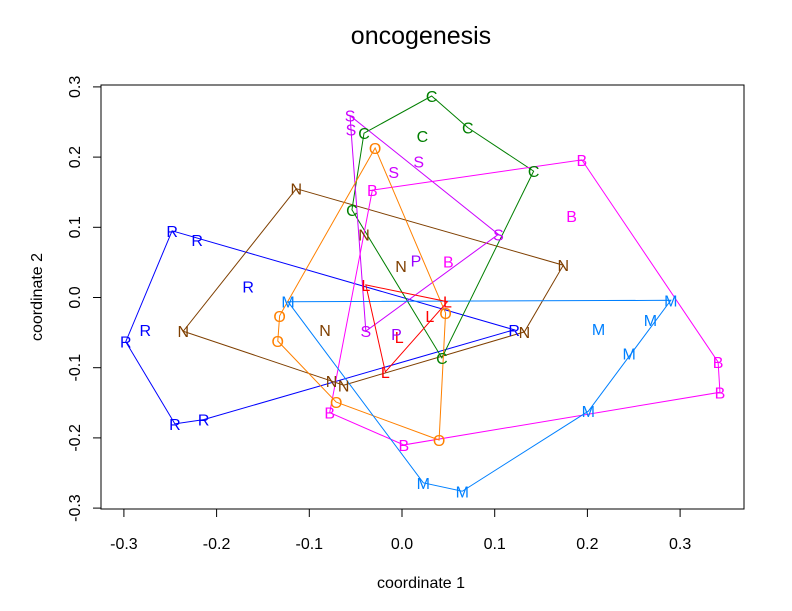 This screenshot has height=611, width=792. What do you see at coordinates (495, 544) in the screenshot?
I see `x-tick-label: 0.1` at bounding box center [495, 544].